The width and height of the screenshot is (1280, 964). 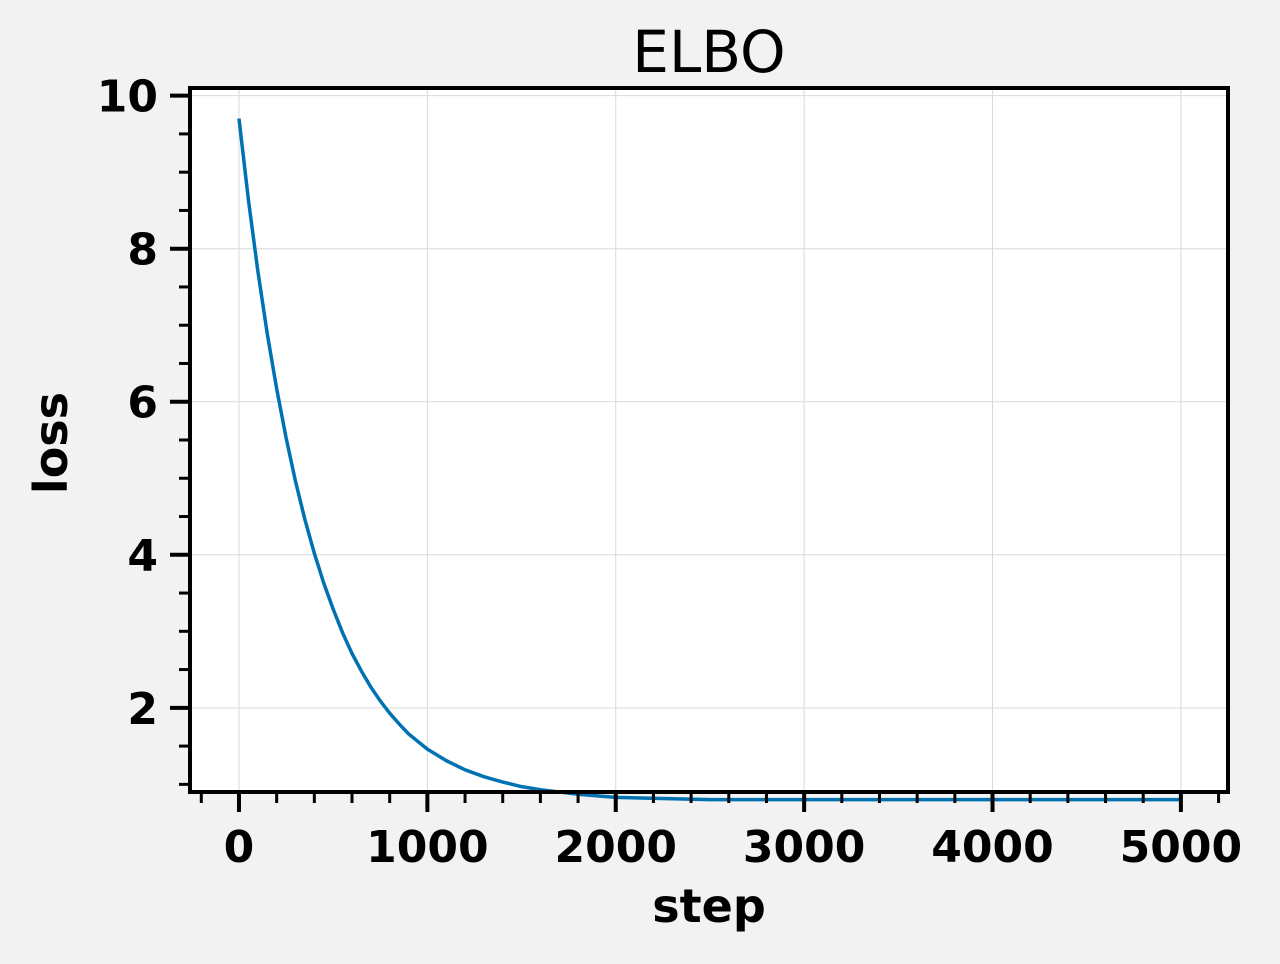 What do you see at coordinates (142, 250) in the screenshot?
I see `y-tick-label: 8` at bounding box center [142, 250].